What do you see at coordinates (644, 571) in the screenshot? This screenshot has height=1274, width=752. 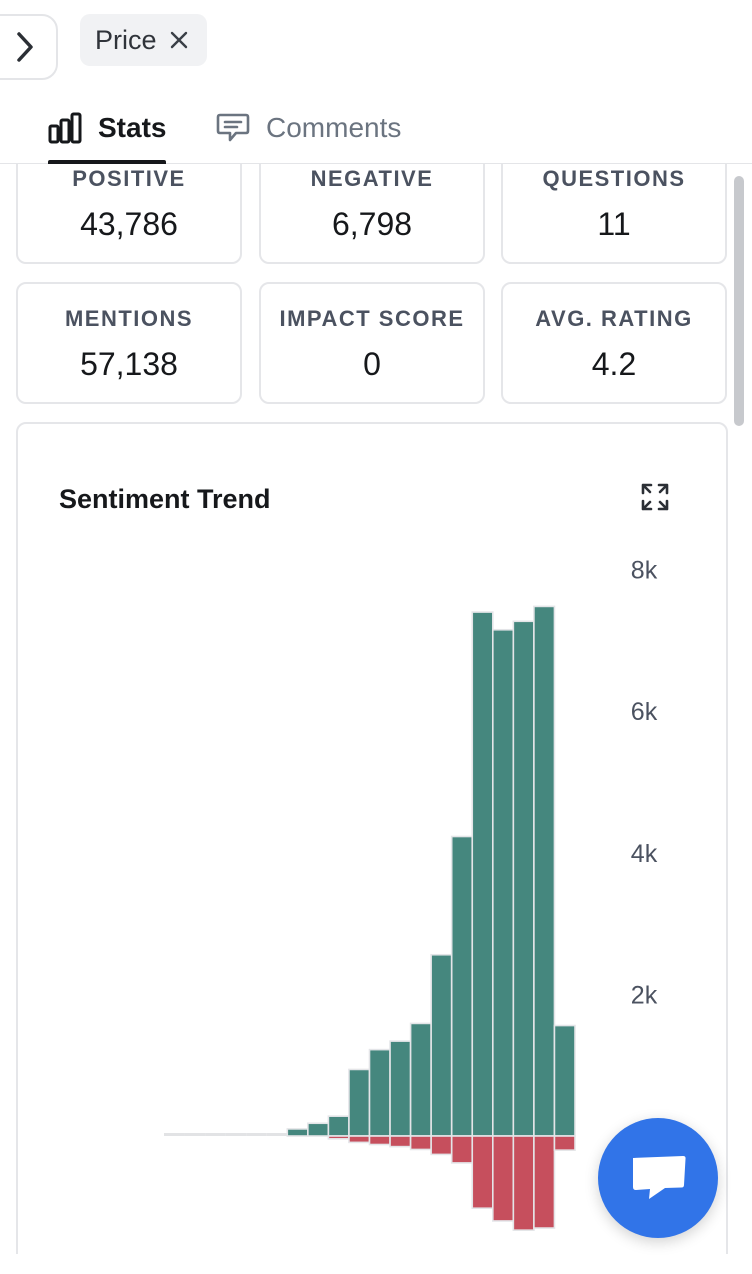 I see `y-tick-label: 8k` at bounding box center [644, 571].